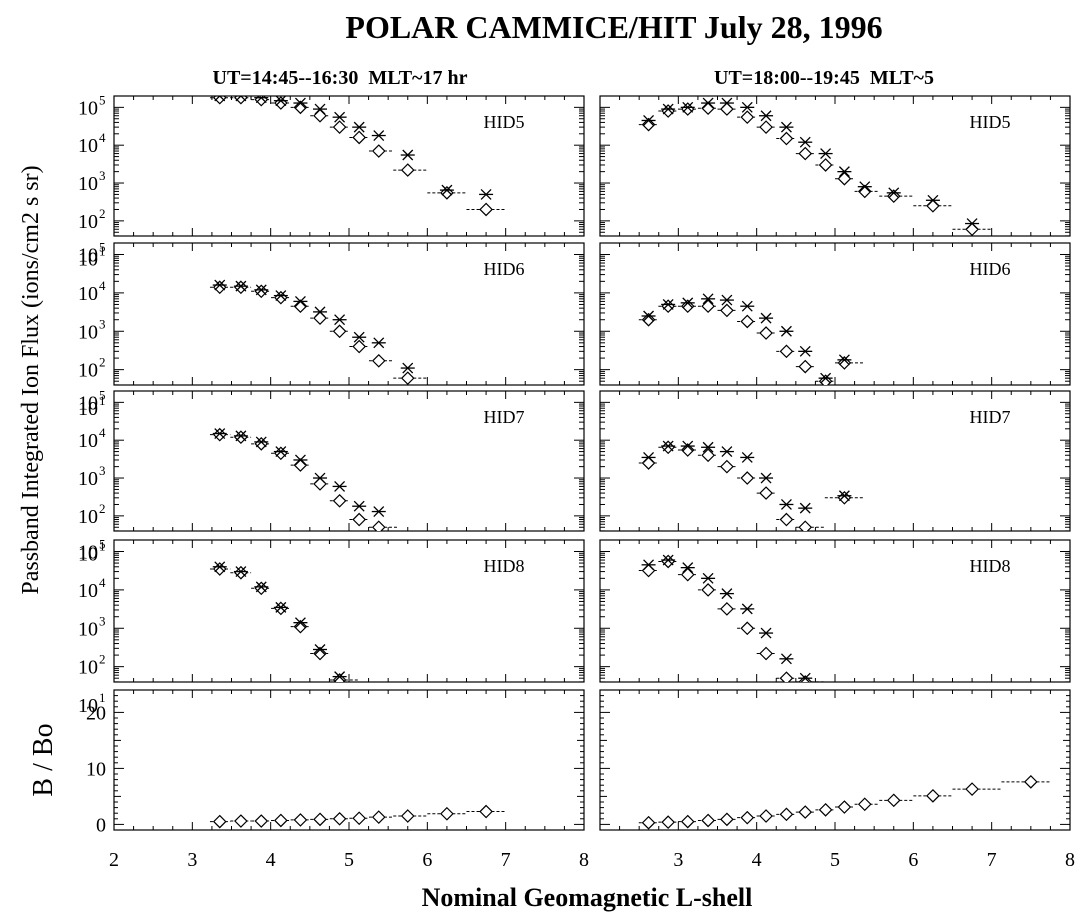 Image resolution: width=1086 pixels, height=921 pixels. I want to click on b-tick-label: 10, so click(96, 769).